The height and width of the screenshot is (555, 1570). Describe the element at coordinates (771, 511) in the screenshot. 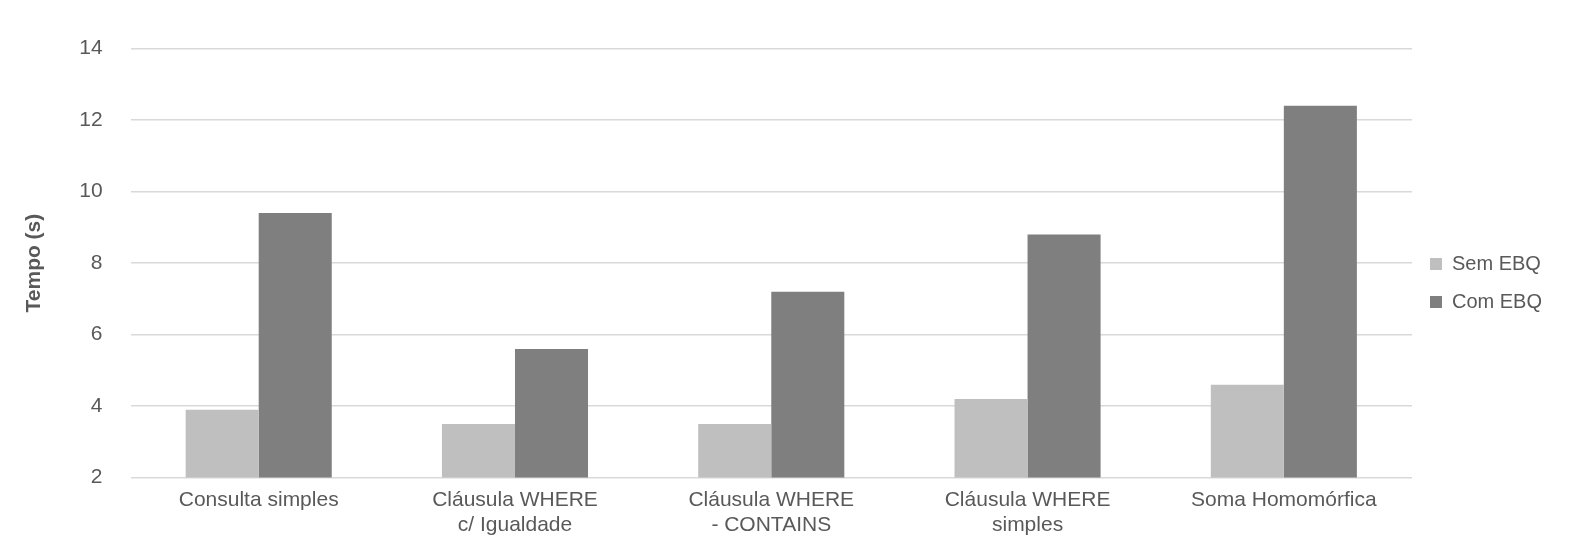

I see `x-tick-label: Cláusula WHERE - CONTAINS` at that location.